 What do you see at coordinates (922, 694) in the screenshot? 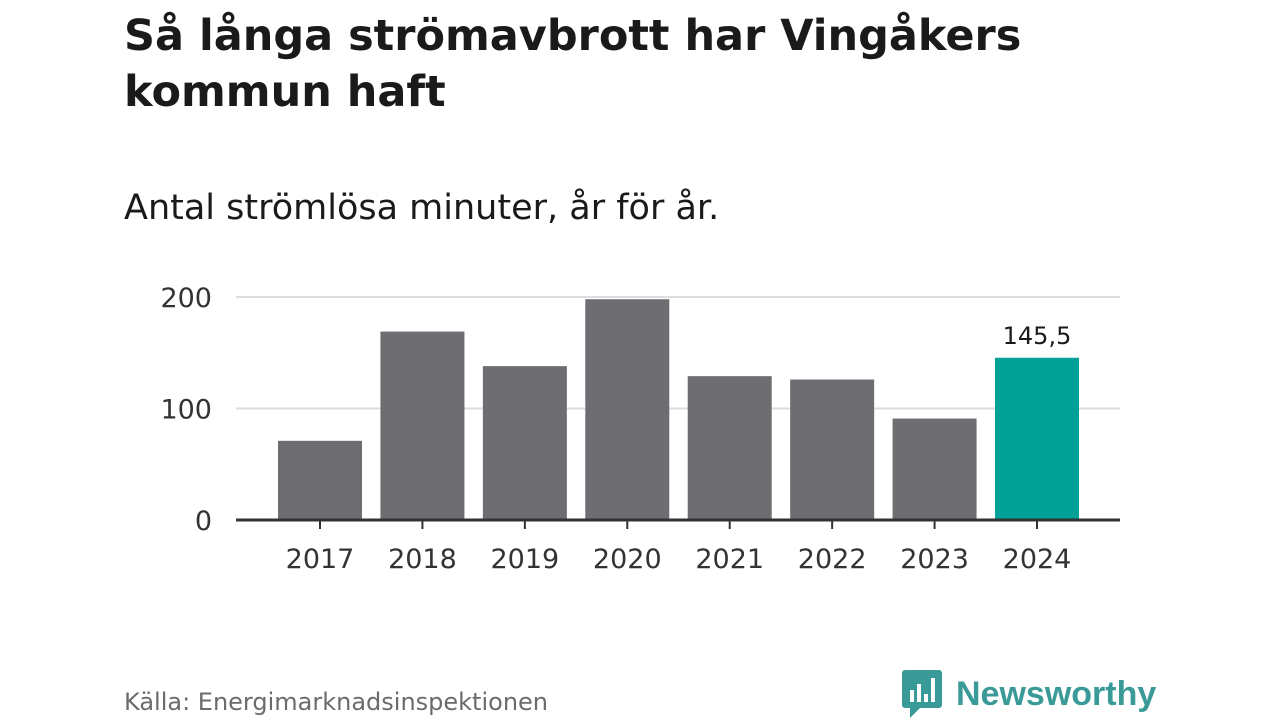
I see `bar-chart-logo-icon` at bounding box center [922, 694].